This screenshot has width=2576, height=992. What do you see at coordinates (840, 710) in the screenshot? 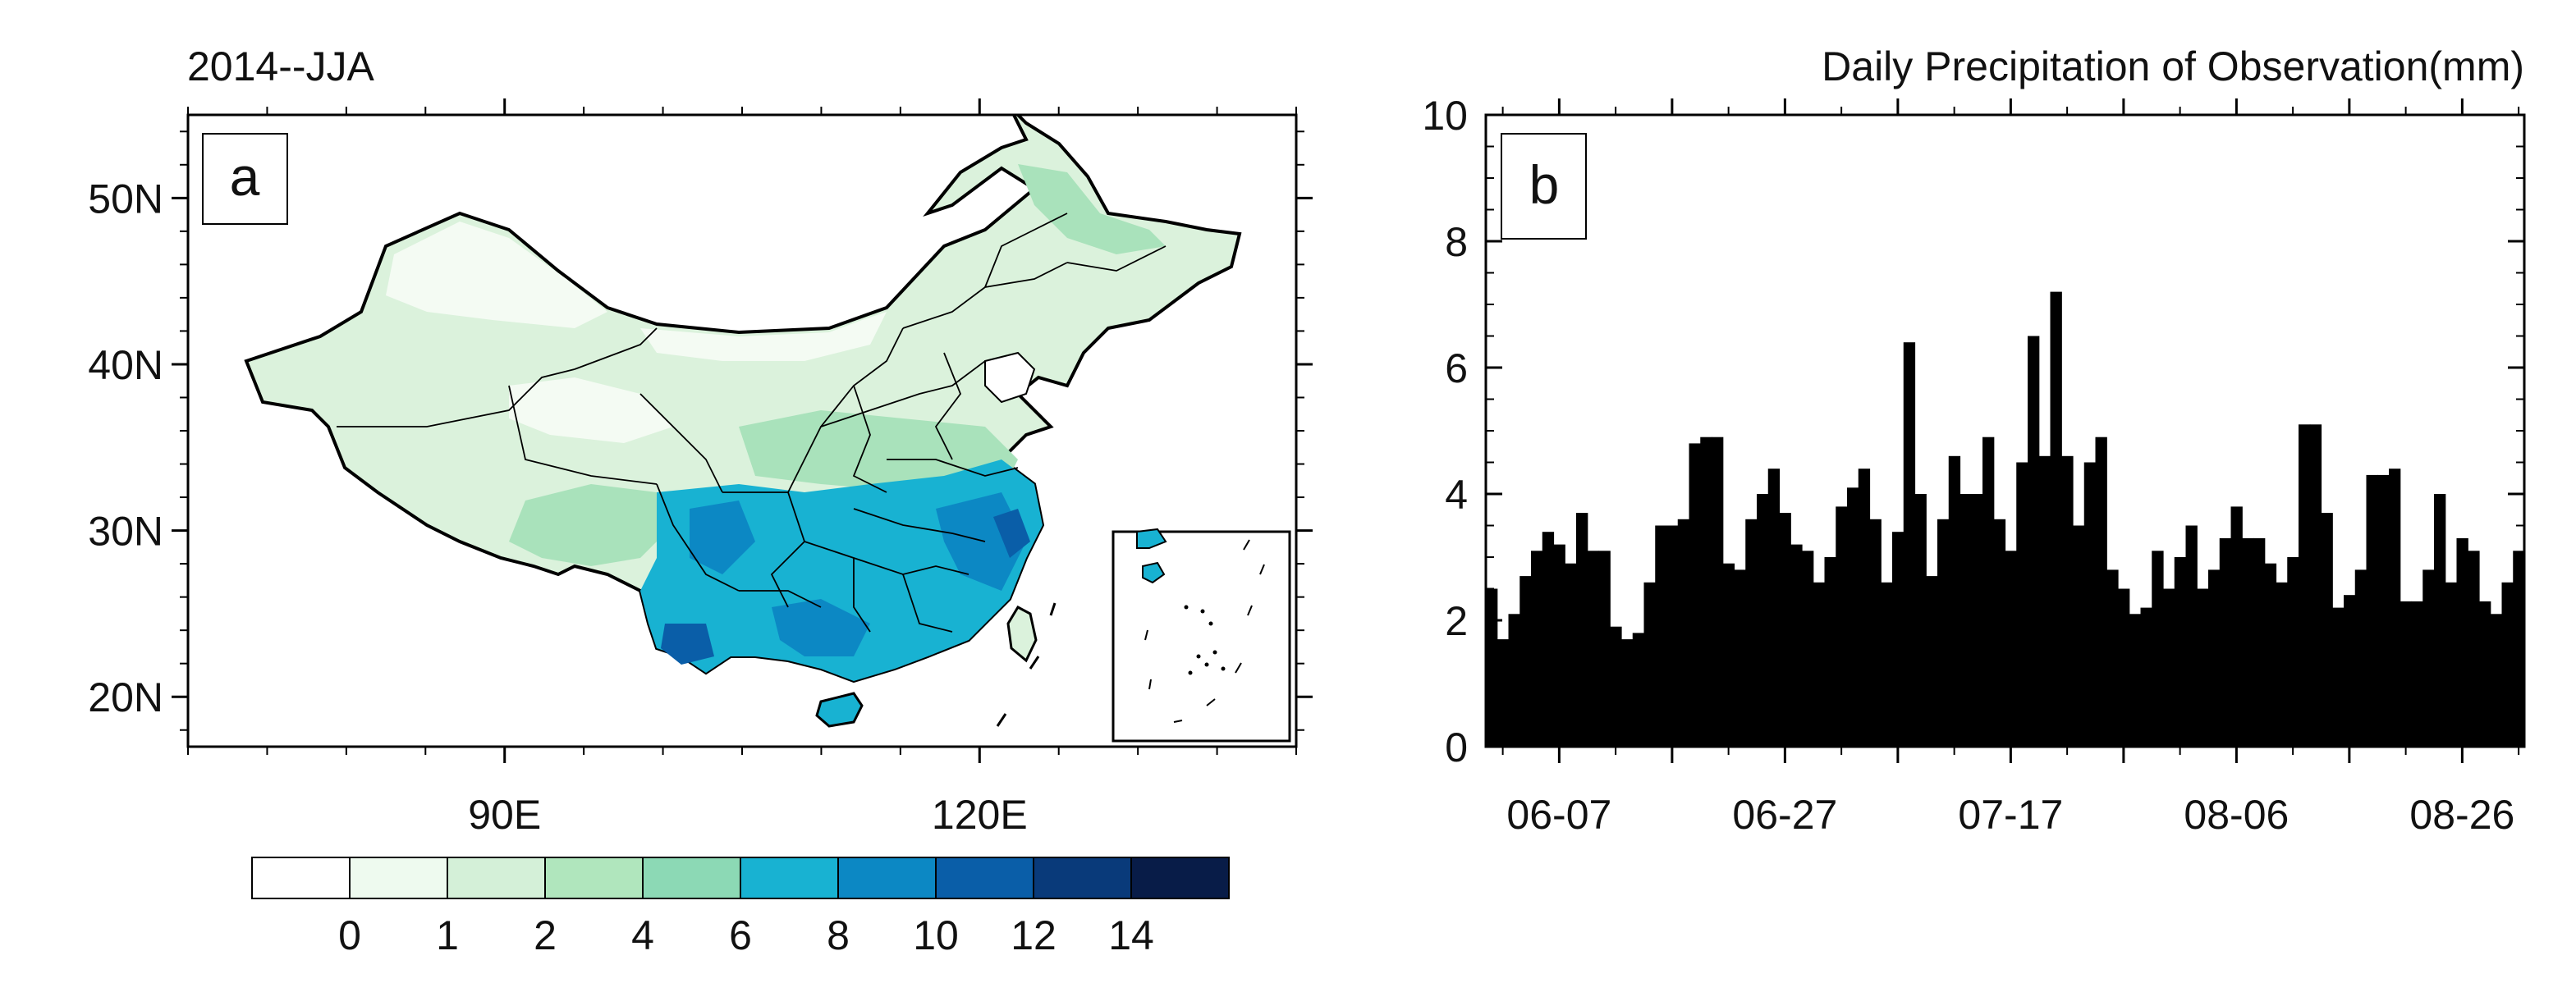
I see `hainan-region` at bounding box center [840, 710].